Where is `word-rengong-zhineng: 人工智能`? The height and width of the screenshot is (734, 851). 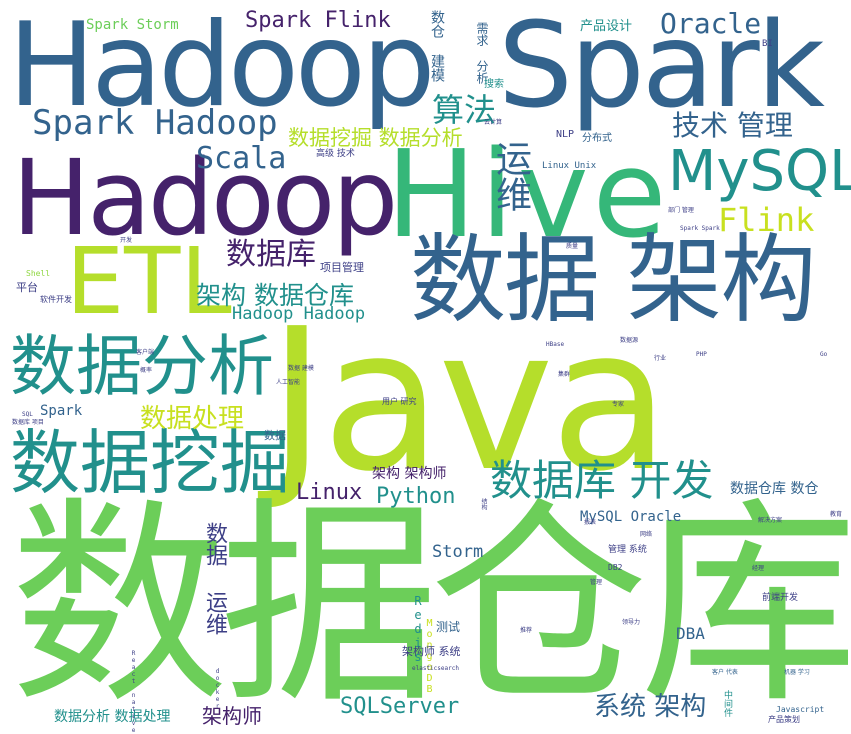 word-rengong-zhineng: 人工智能 is located at coordinates (288, 382).